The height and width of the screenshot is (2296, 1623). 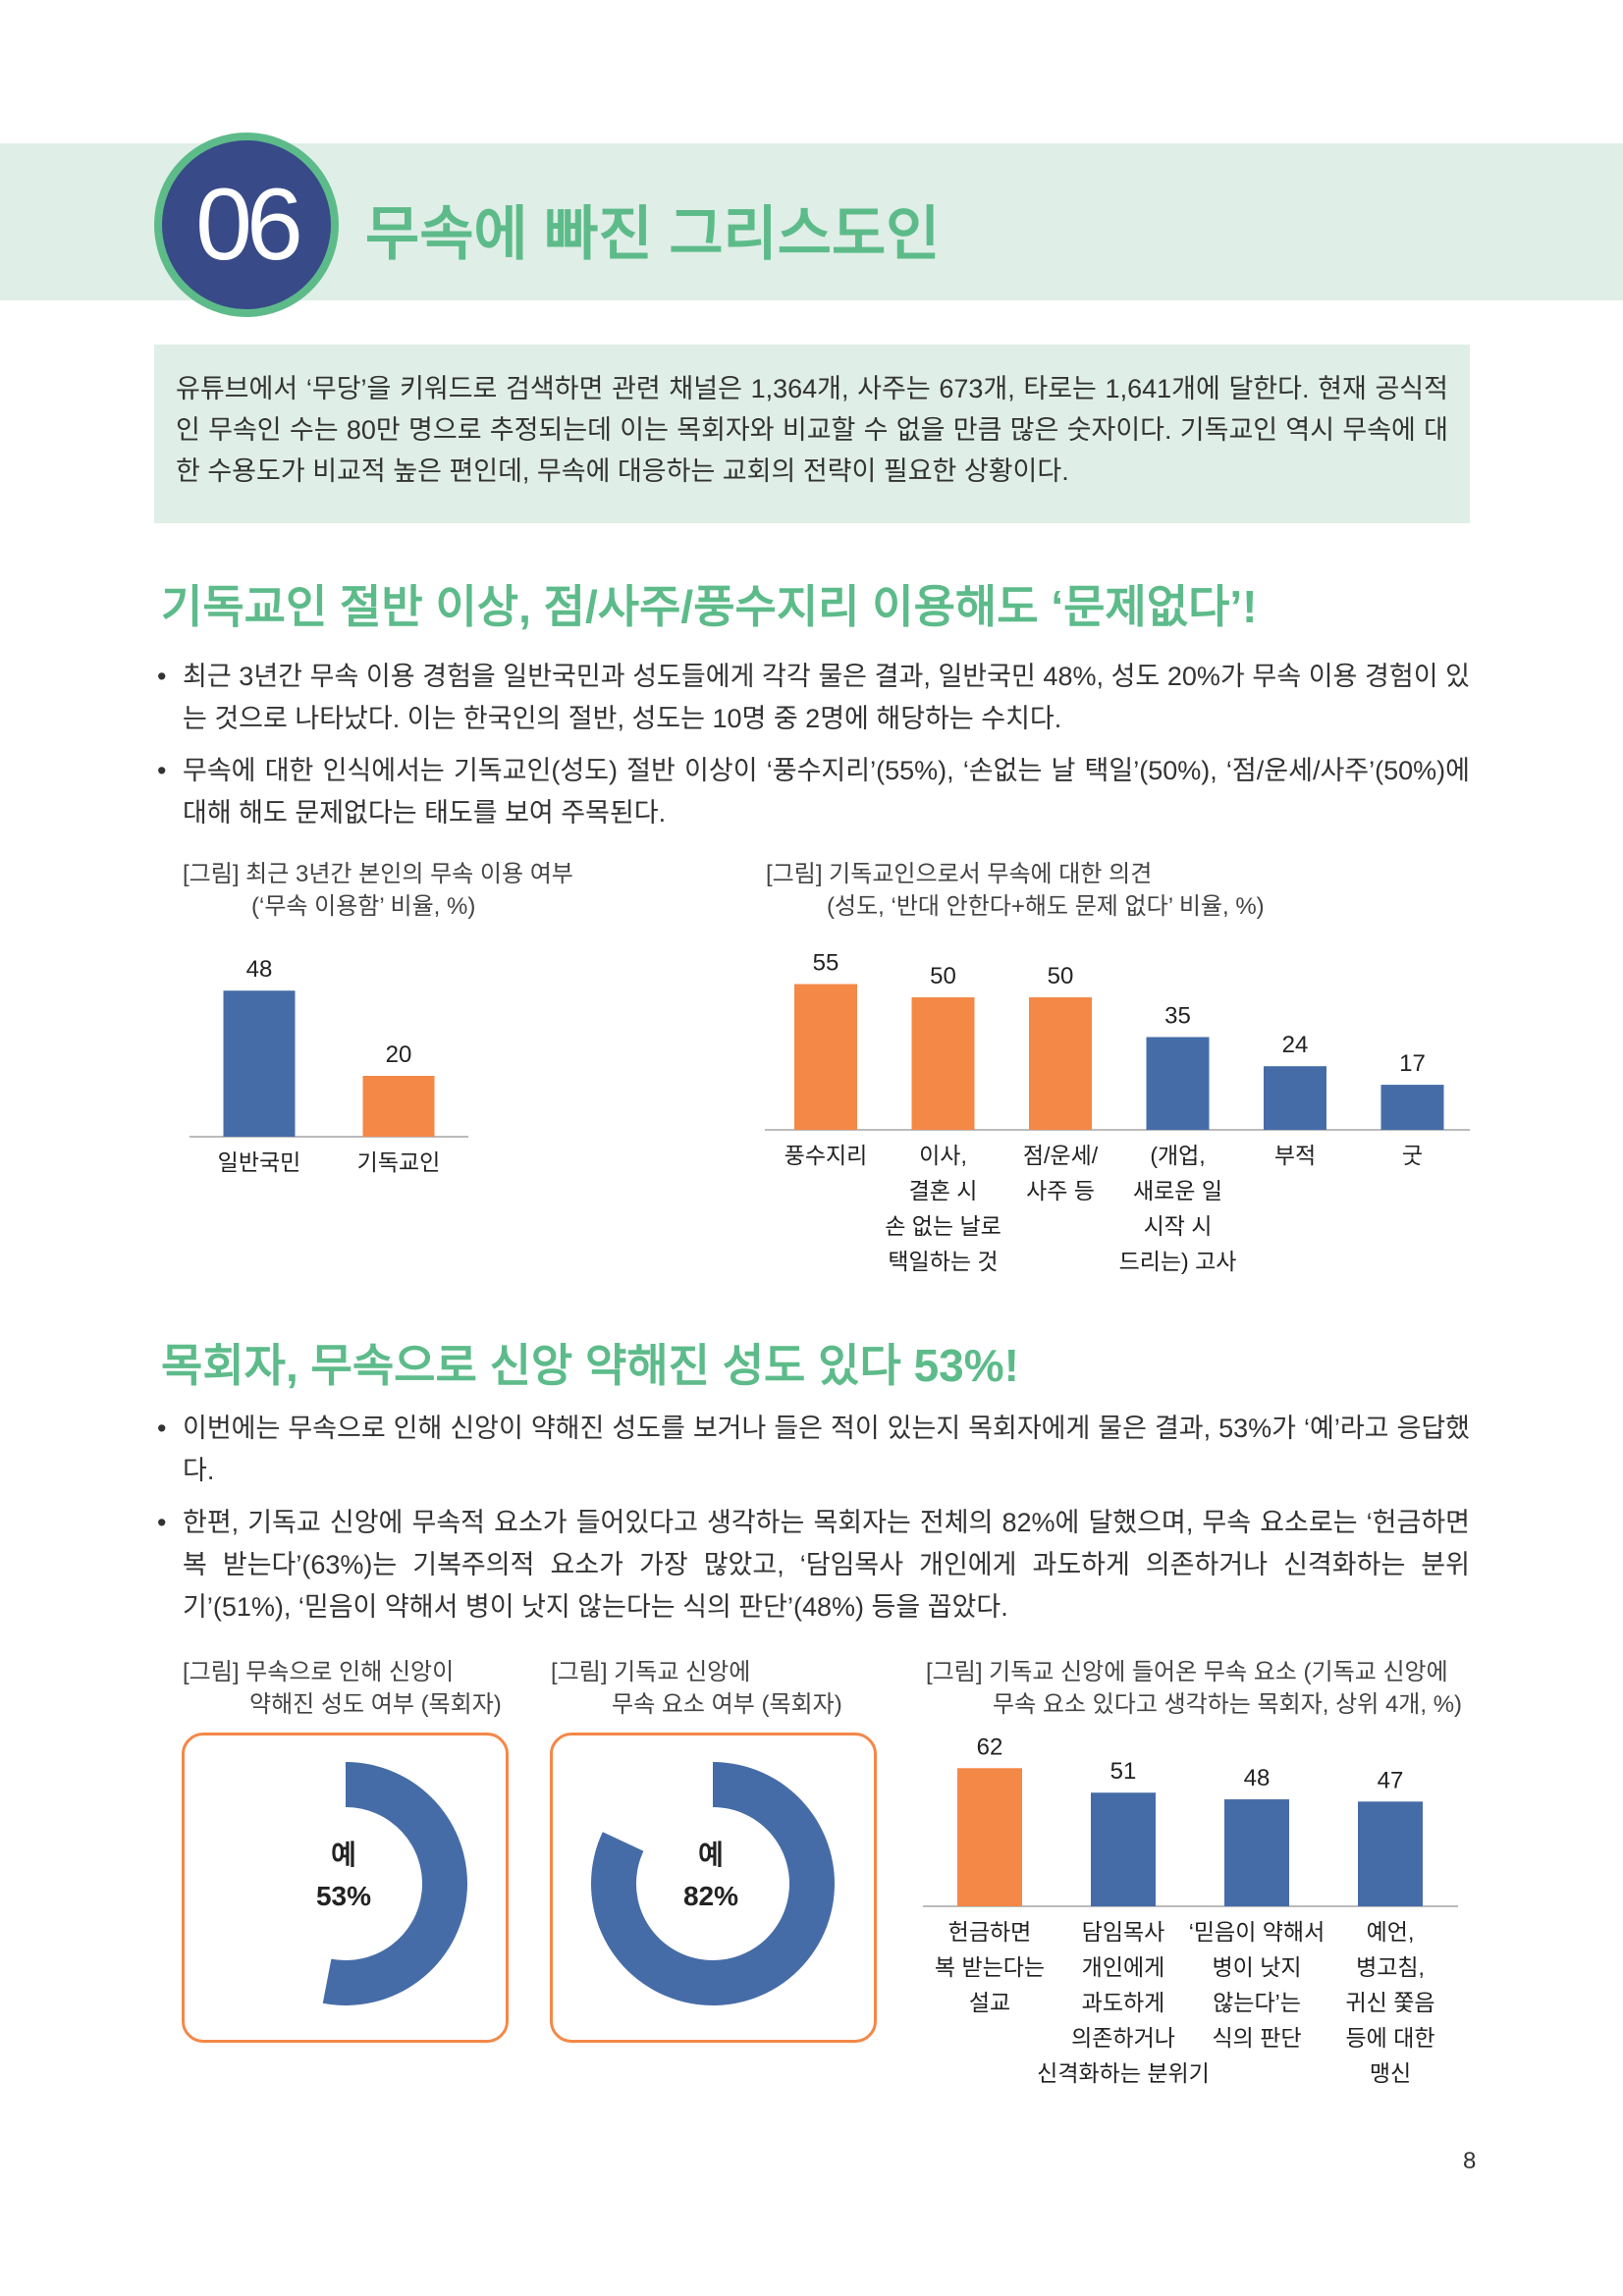 I want to click on chart-3-title: [그림] 무속으로 인해 신앙이, so click(x=319, y=1672).